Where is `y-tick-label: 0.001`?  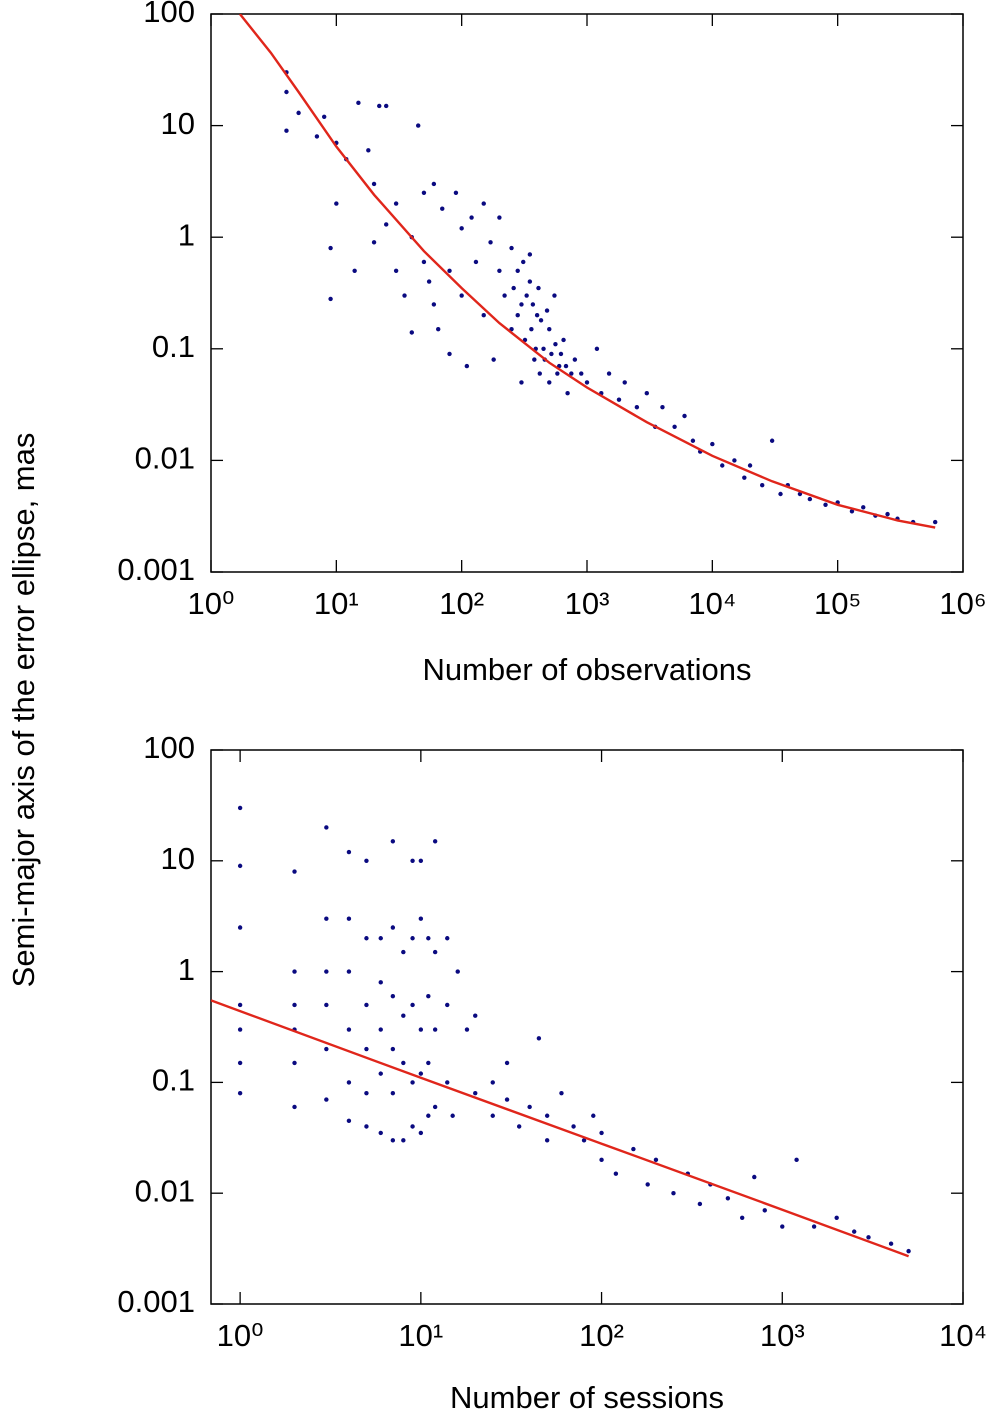 y-tick-label: 0.001 is located at coordinates (156, 1301).